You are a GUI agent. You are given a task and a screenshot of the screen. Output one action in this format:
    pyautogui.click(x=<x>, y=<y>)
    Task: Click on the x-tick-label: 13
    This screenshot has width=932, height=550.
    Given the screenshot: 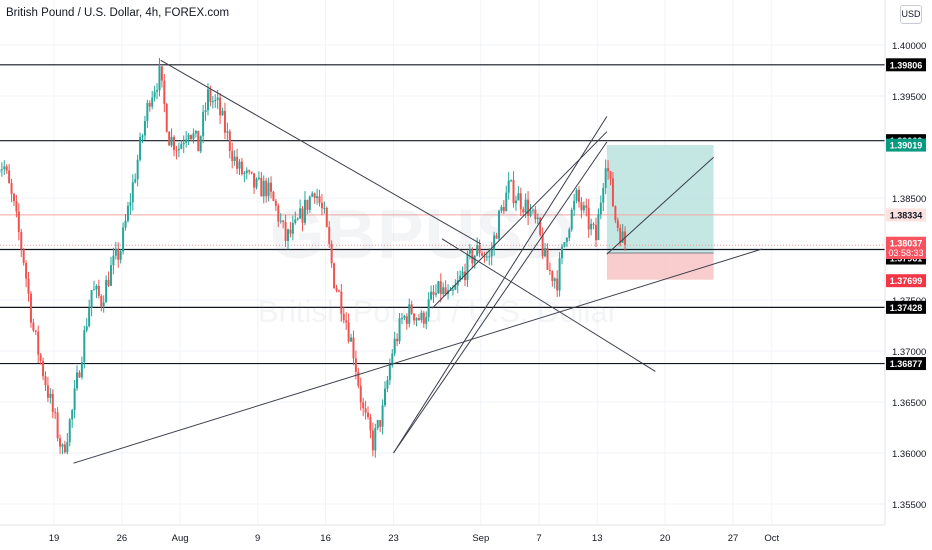 What is the action you would take?
    pyautogui.click(x=597, y=538)
    